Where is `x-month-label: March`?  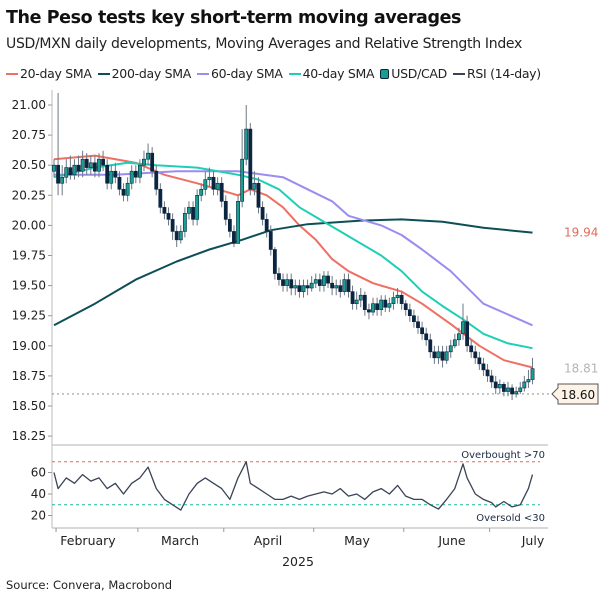 x-month-label: March is located at coordinates (180, 540).